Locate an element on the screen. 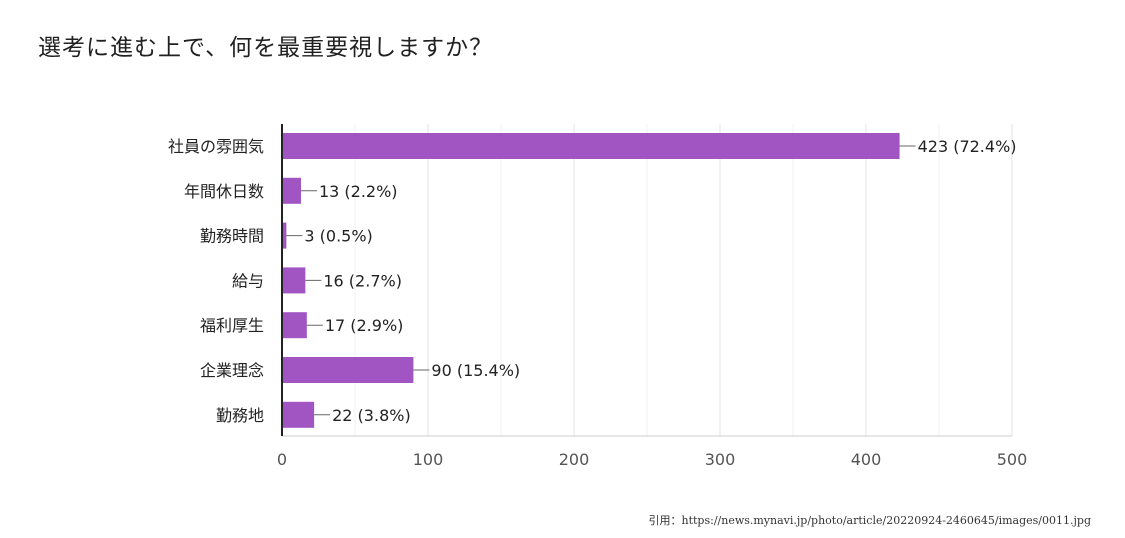 Image resolution: width=1125 pixels, height=538 pixels. x-tick-label: 400 is located at coordinates (866, 459).